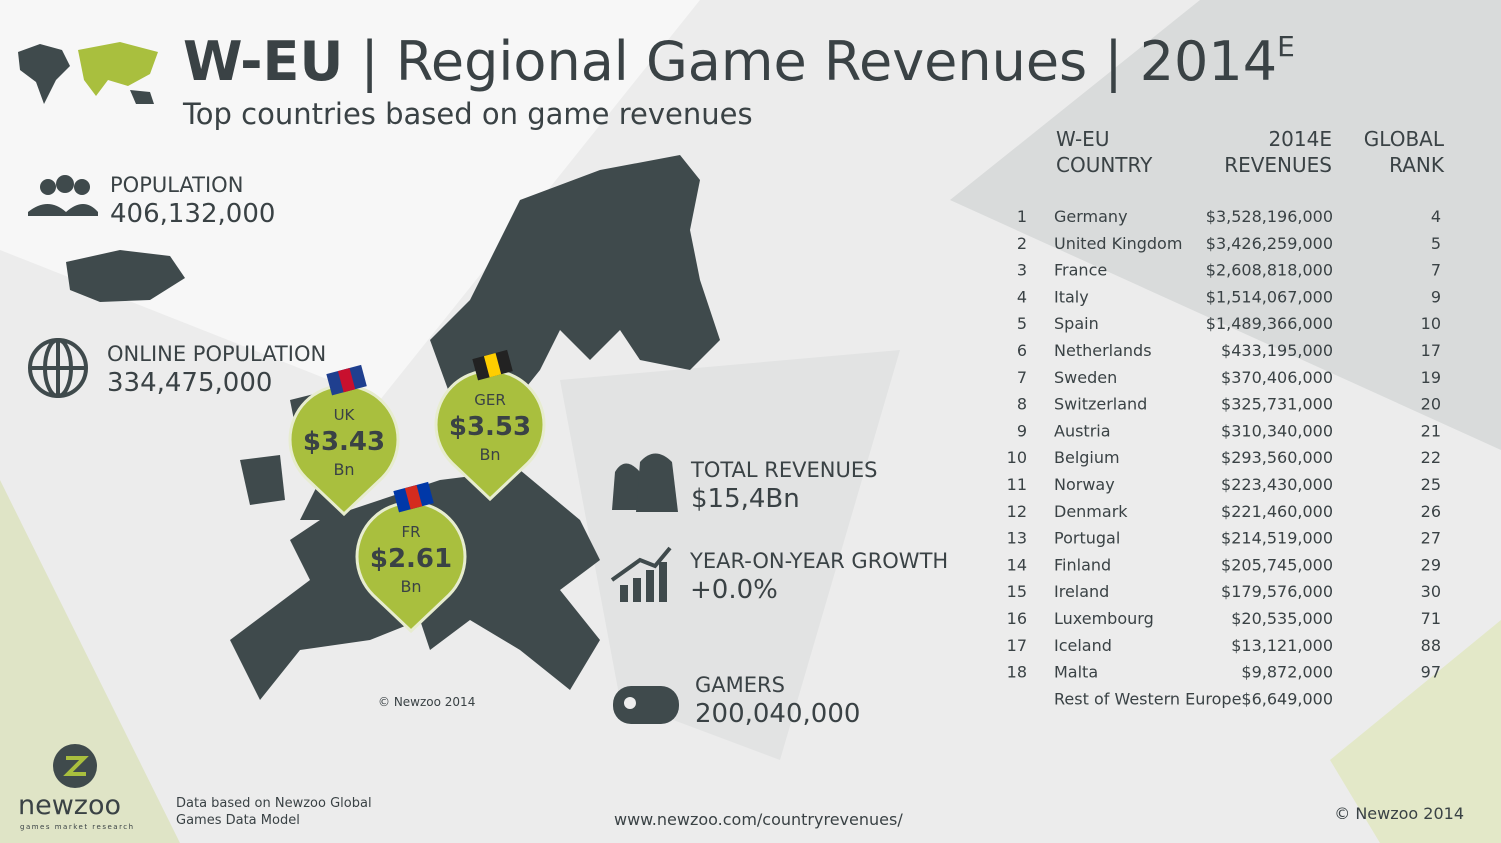  I want to click on world-icon, so click(88, 73).